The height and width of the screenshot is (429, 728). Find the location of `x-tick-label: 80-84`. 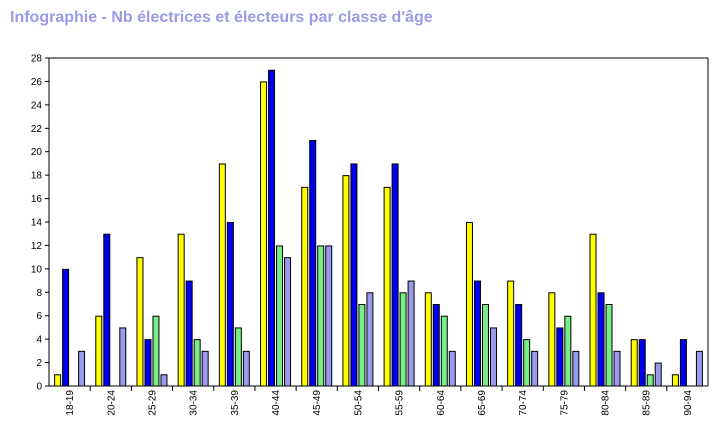

x-tick-label: 80-84 is located at coordinates (606, 403).